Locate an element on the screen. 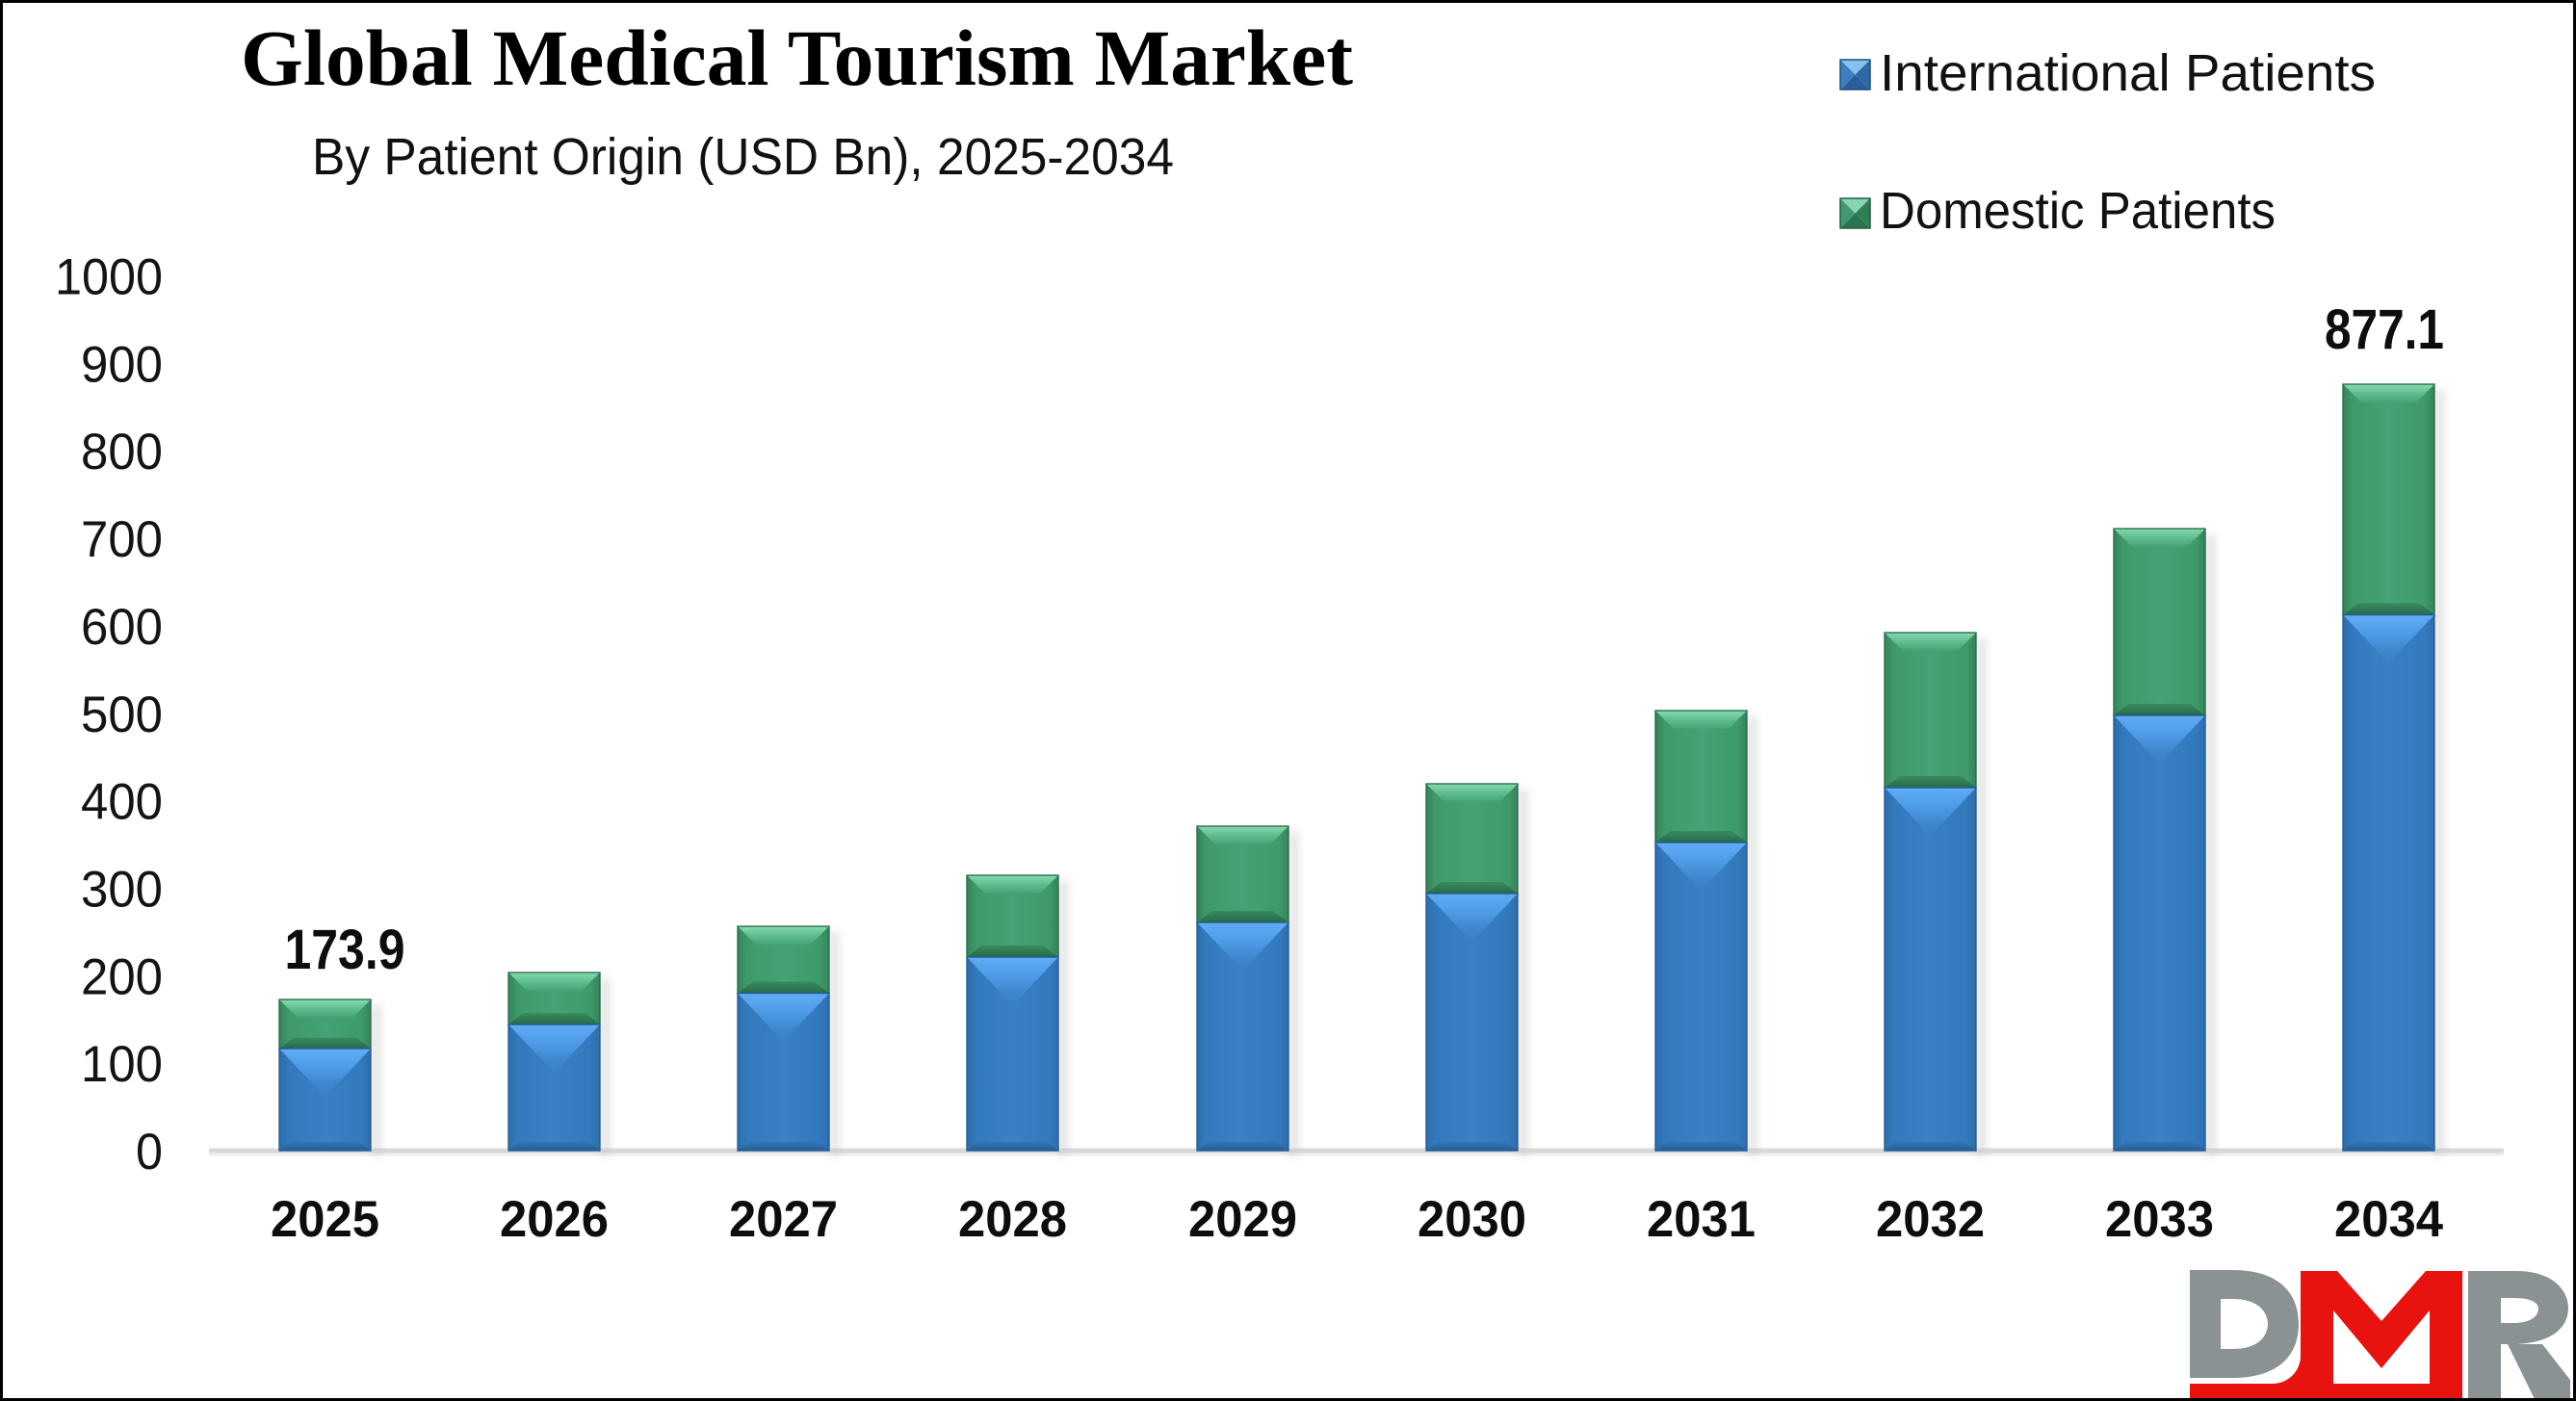 The image size is (2576, 1401). svg-text: 900 is located at coordinates (122, 364).